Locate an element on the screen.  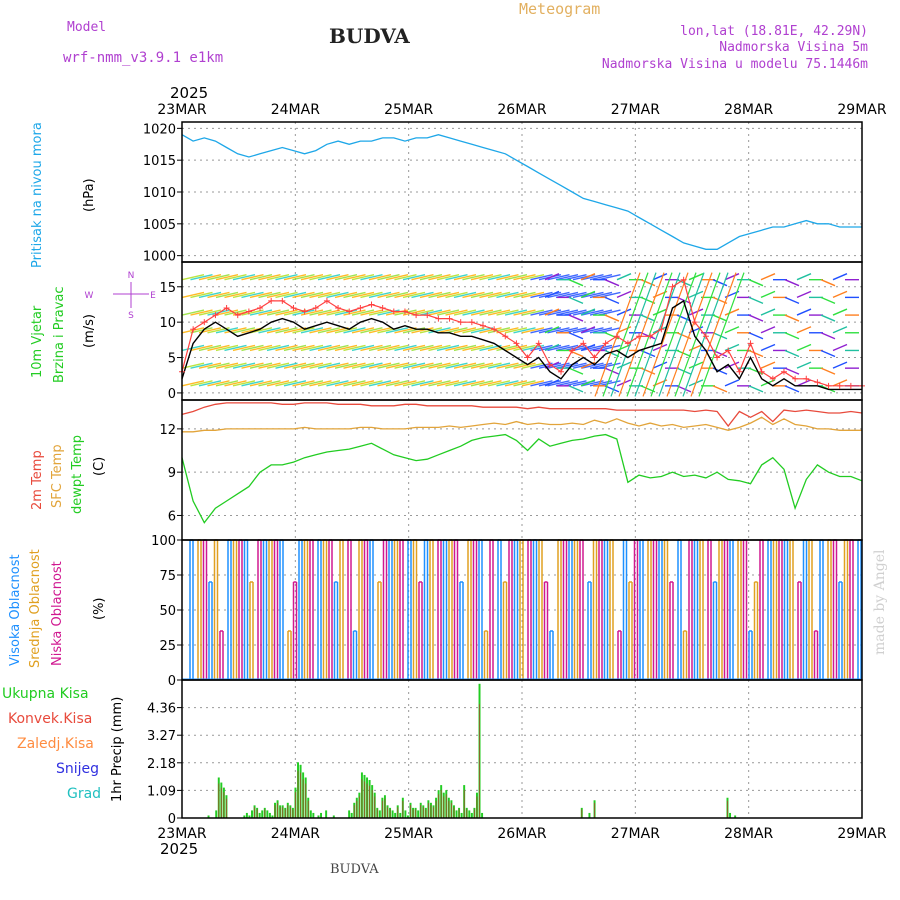
x-tick-label-bottom: 23MAR is located at coordinates (181, 834).